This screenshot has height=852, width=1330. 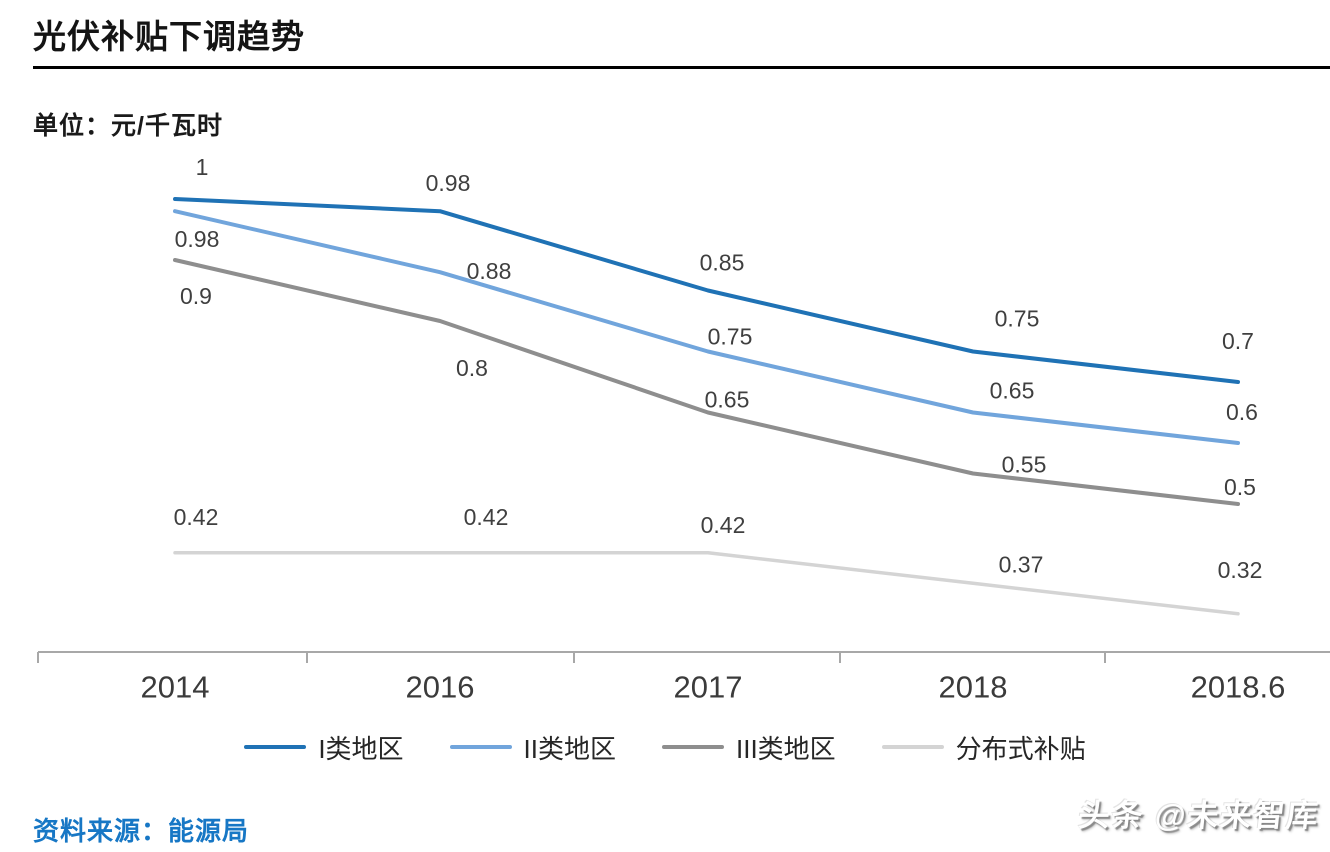 I want to click on data-label-s3-p0: 0.42, so click(x=196, y=517).